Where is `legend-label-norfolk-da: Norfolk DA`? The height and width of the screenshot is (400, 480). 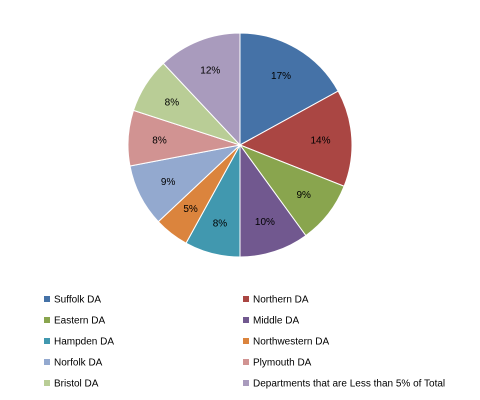 legend-label-norfolk-da: Norfolk DA is located at coordinates (78, 363).